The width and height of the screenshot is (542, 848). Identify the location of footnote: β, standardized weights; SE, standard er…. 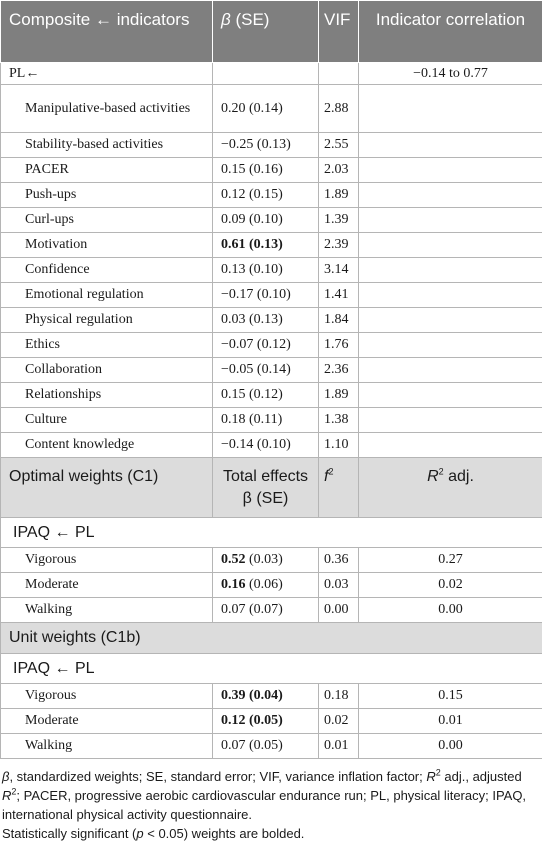
(271, 801).